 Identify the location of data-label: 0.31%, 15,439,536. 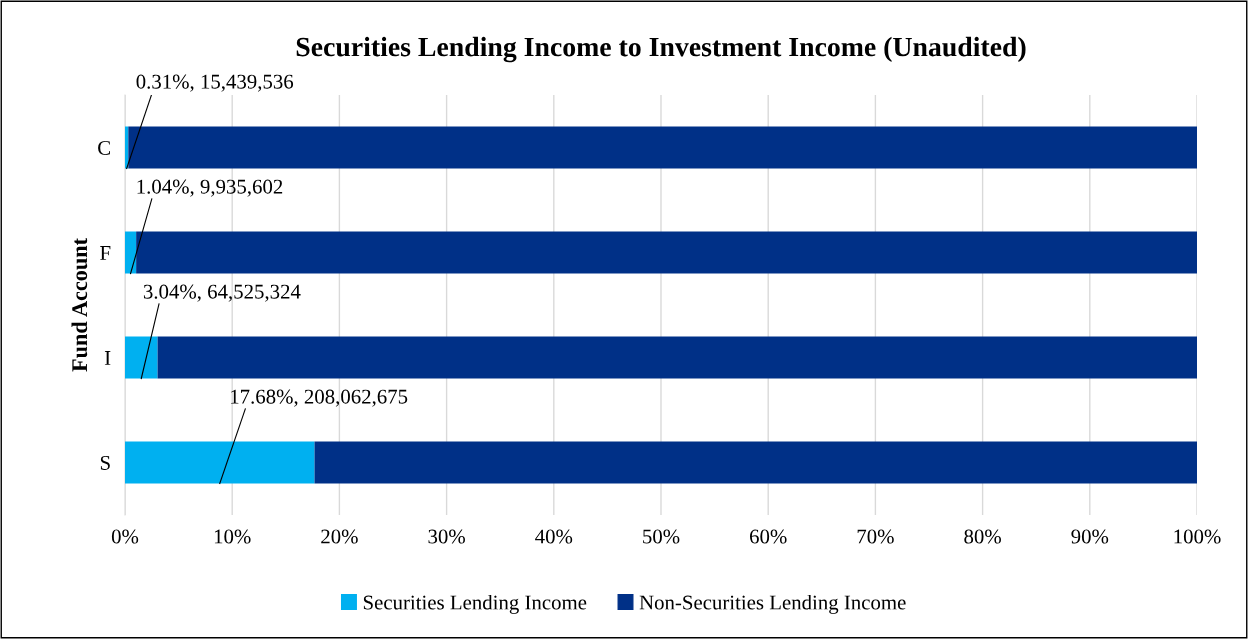
(215, 83).